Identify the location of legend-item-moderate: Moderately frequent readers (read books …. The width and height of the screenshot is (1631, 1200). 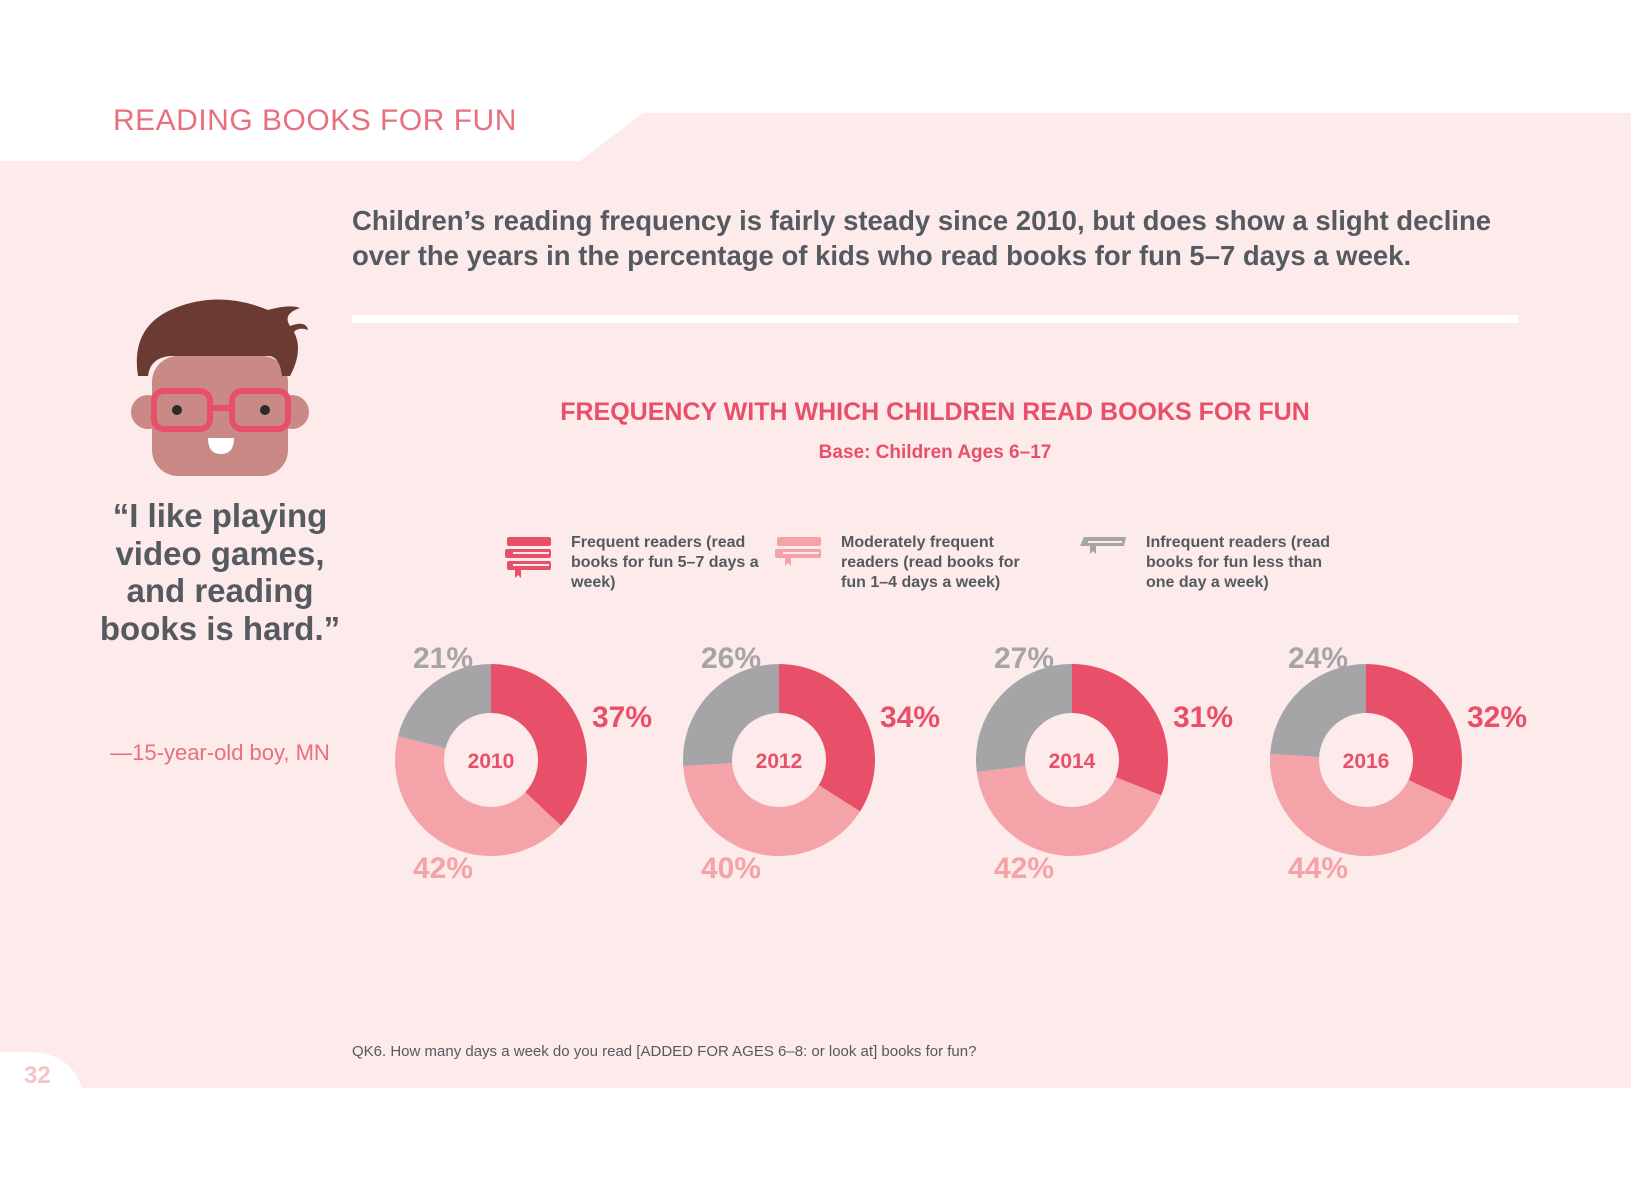
(908, 563).